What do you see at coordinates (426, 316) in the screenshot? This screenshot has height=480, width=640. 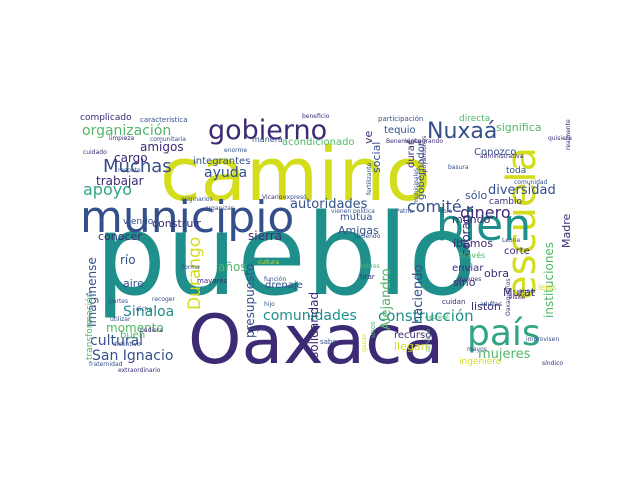 I see `word-construccion: construcción` at bounding box center [426, 316].